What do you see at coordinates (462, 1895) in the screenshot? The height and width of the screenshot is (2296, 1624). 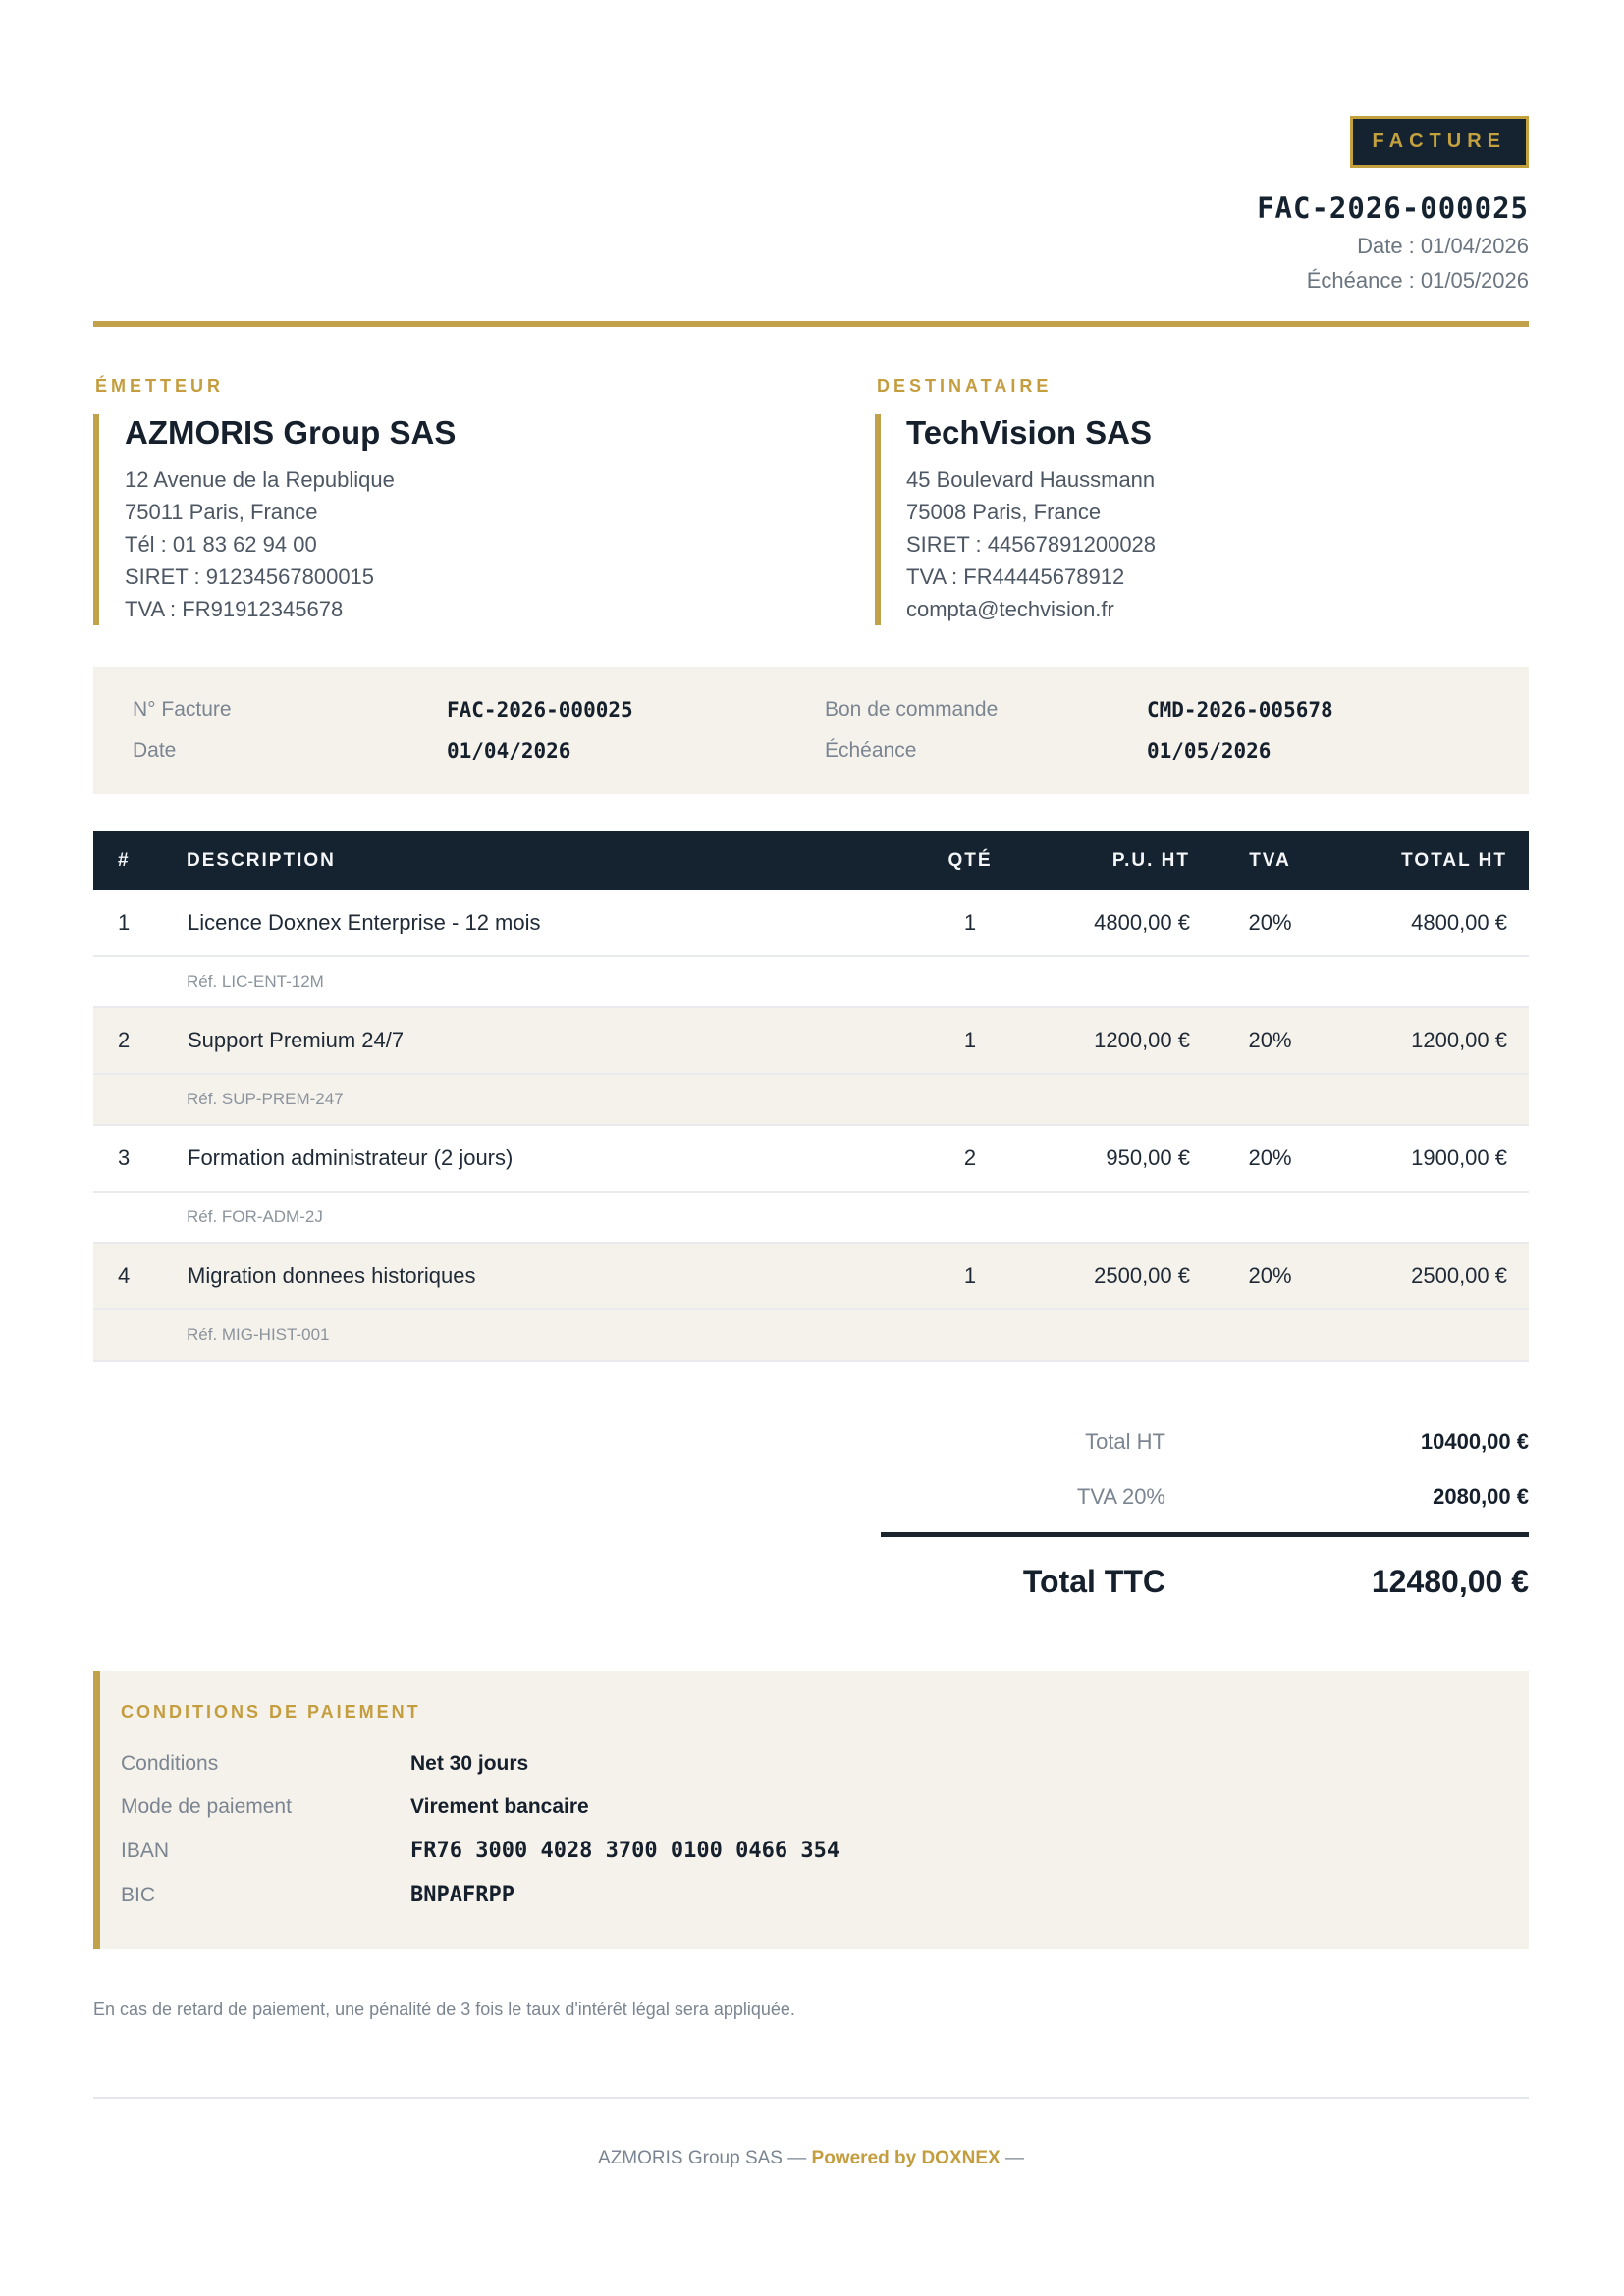 I see `payment-row-value: BNPAFRPP` at bounding box center [462, 1895].